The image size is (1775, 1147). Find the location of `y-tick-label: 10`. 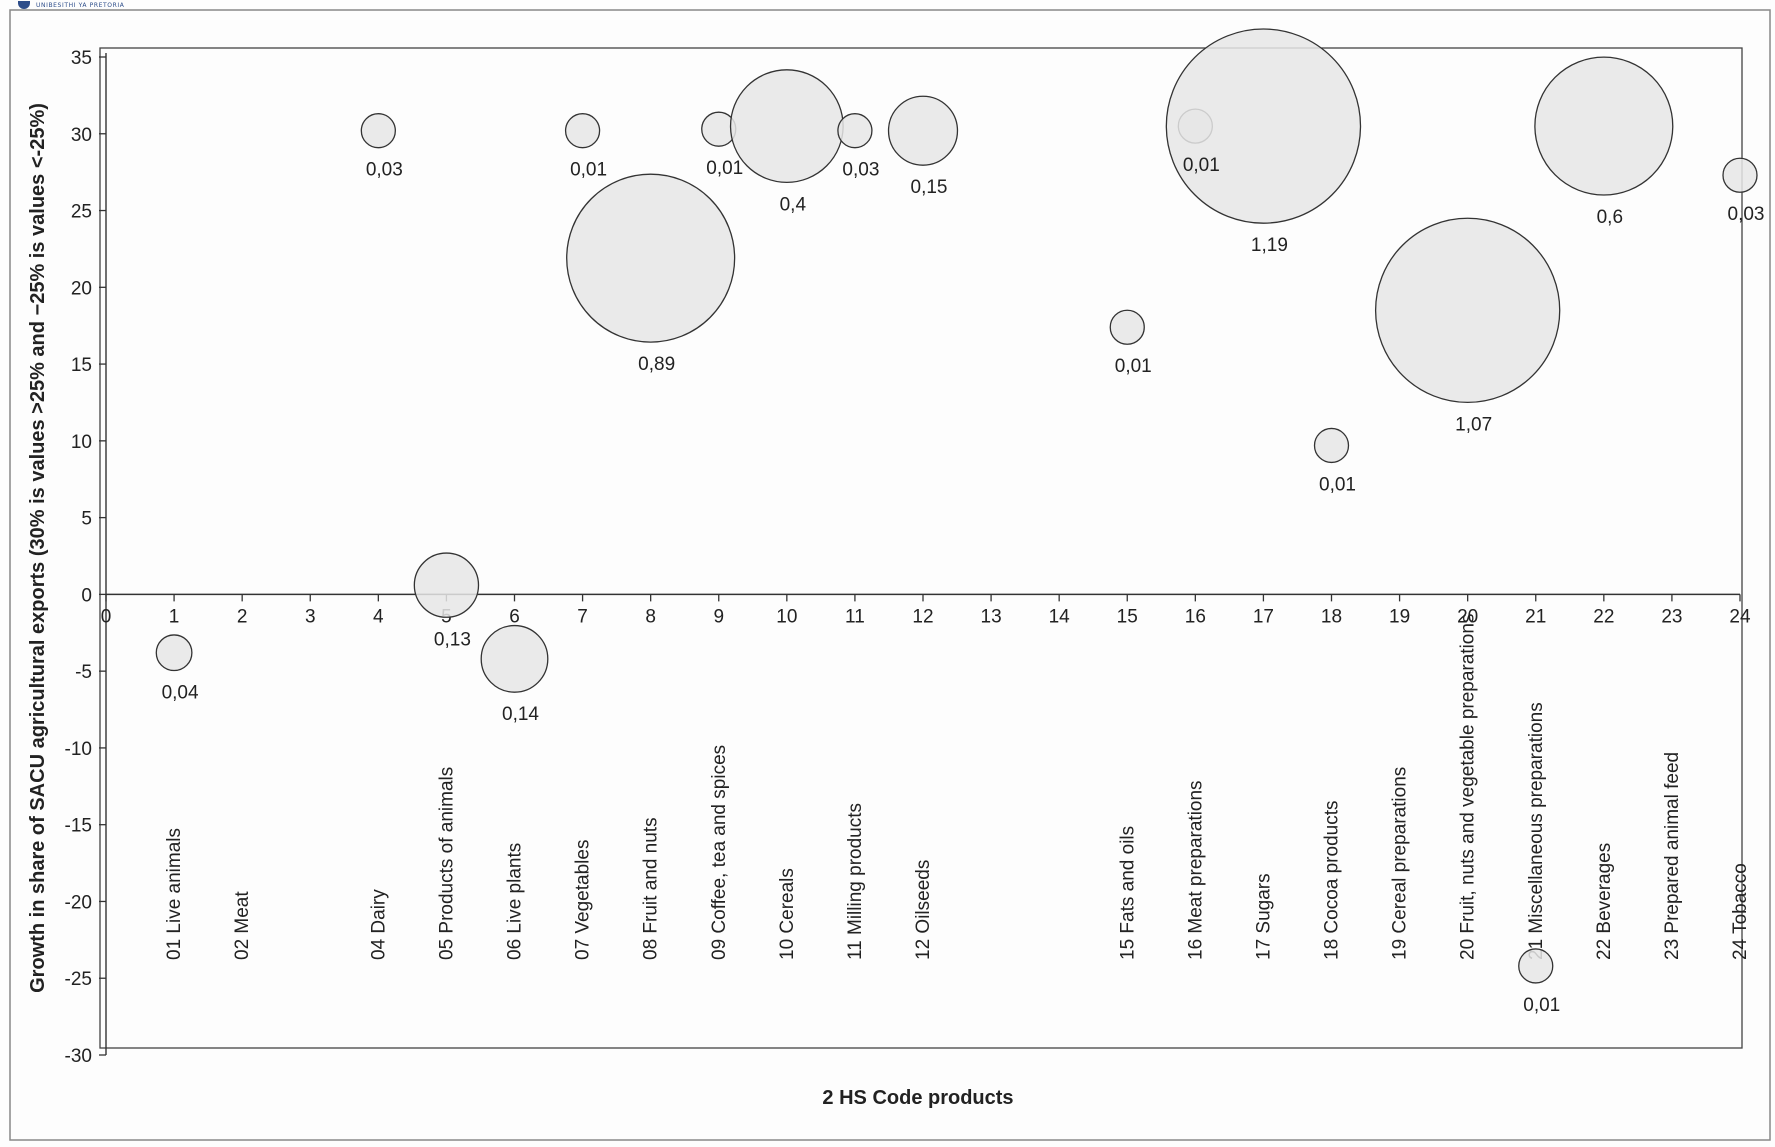

y-tick-label: 10 is located at coordinates (81, 442).